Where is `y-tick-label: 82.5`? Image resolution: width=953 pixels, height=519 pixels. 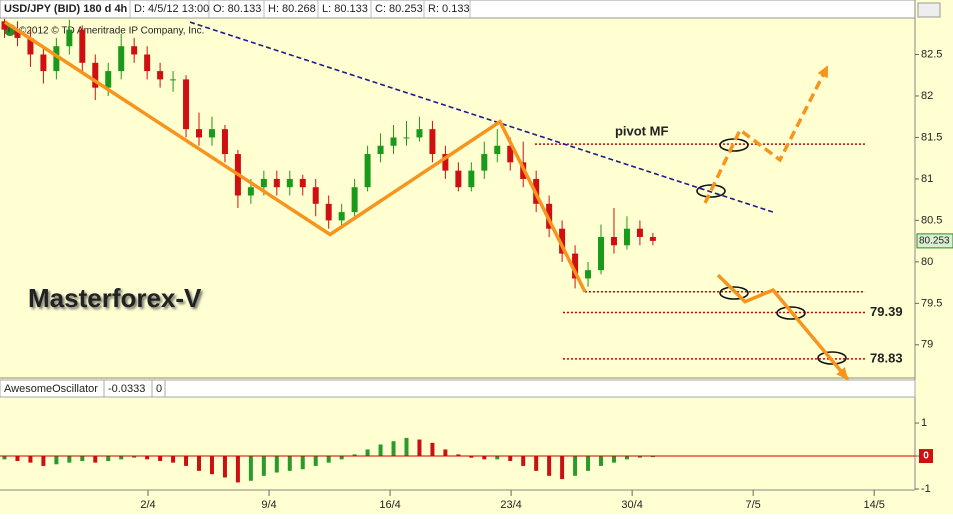 y-tick-label: 82.5 is located at coordinates (931, 54).